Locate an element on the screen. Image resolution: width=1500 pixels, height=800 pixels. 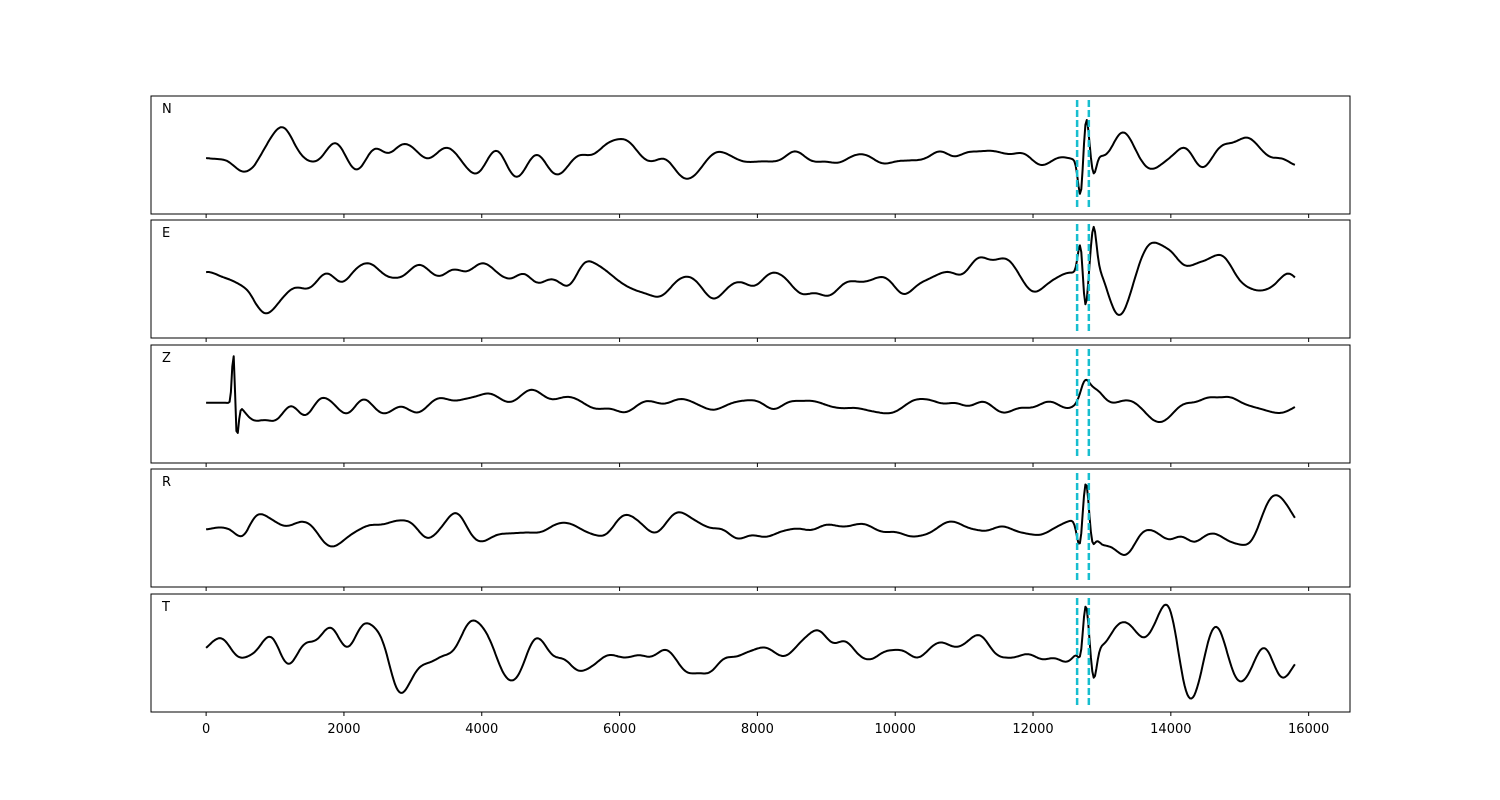
panel-n: N is located at coordinates (750, 156).